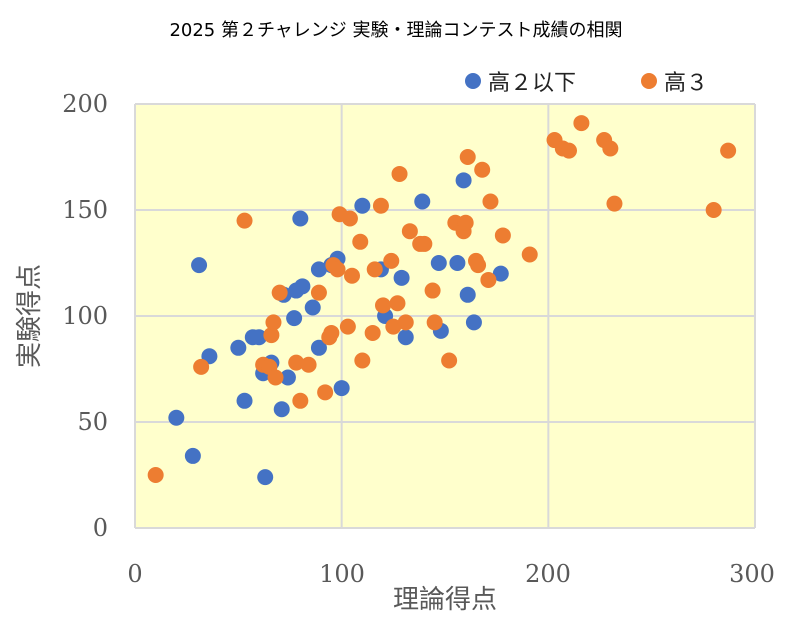 This screenshot has width=793, height=620. I want to click on y-axis-title: 実験得点, so click(30, 316).